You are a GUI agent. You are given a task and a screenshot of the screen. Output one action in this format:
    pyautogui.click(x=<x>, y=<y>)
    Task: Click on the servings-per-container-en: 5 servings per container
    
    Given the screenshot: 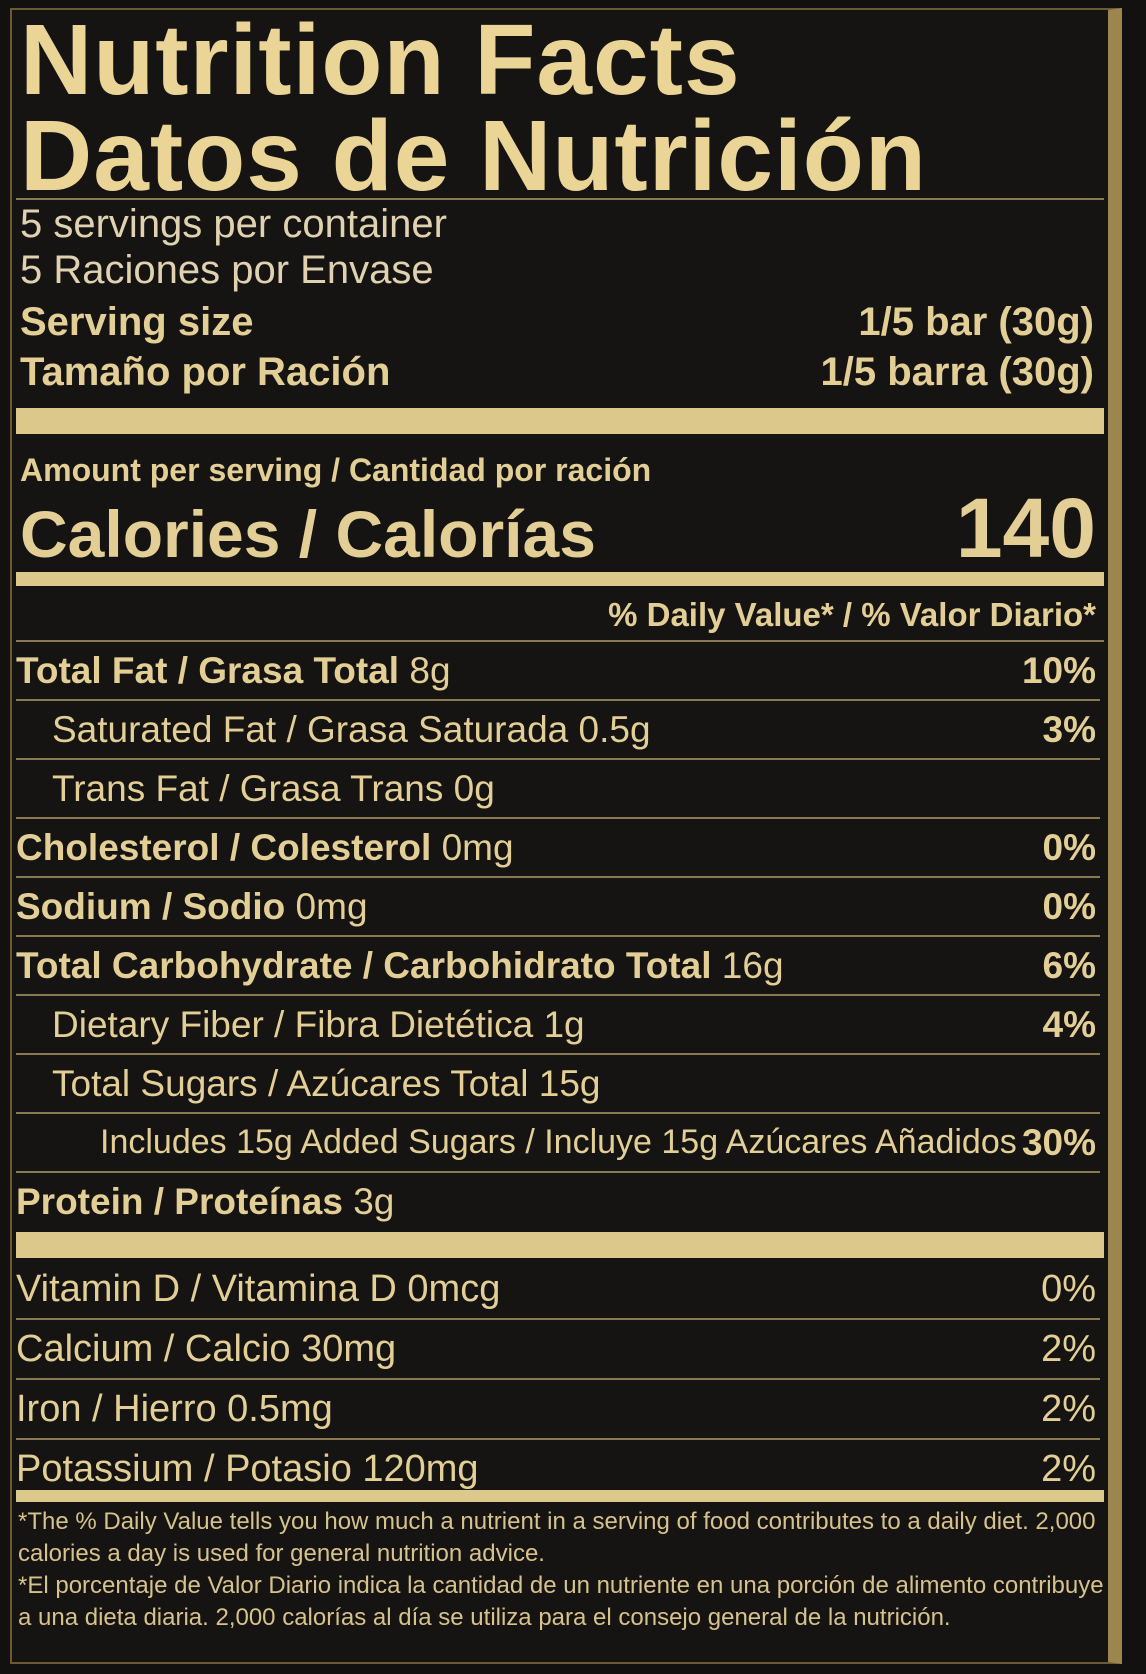 What is the action you would take?
    pyautogui.click(x=233, y=224)
    